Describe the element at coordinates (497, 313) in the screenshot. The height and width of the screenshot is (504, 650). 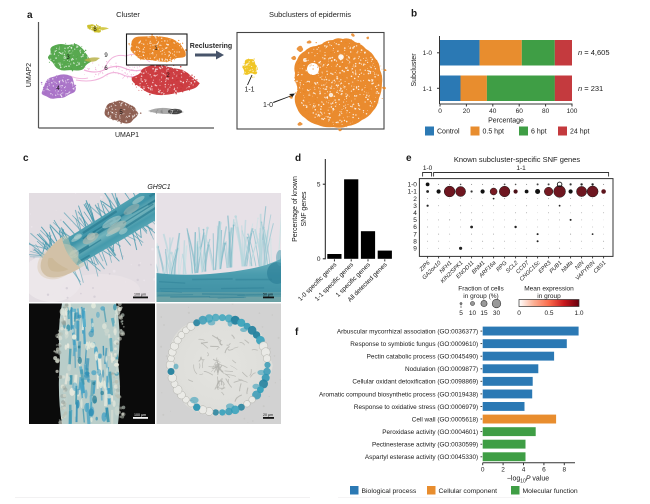
I see `svg-text: 30` at that location.